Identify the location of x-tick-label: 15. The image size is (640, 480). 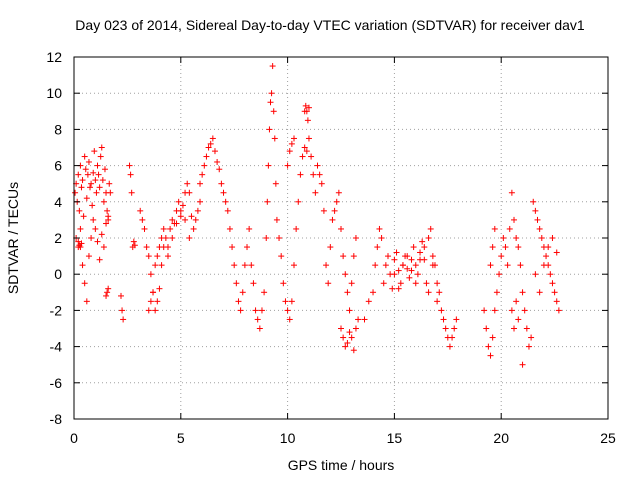
(395, 438).